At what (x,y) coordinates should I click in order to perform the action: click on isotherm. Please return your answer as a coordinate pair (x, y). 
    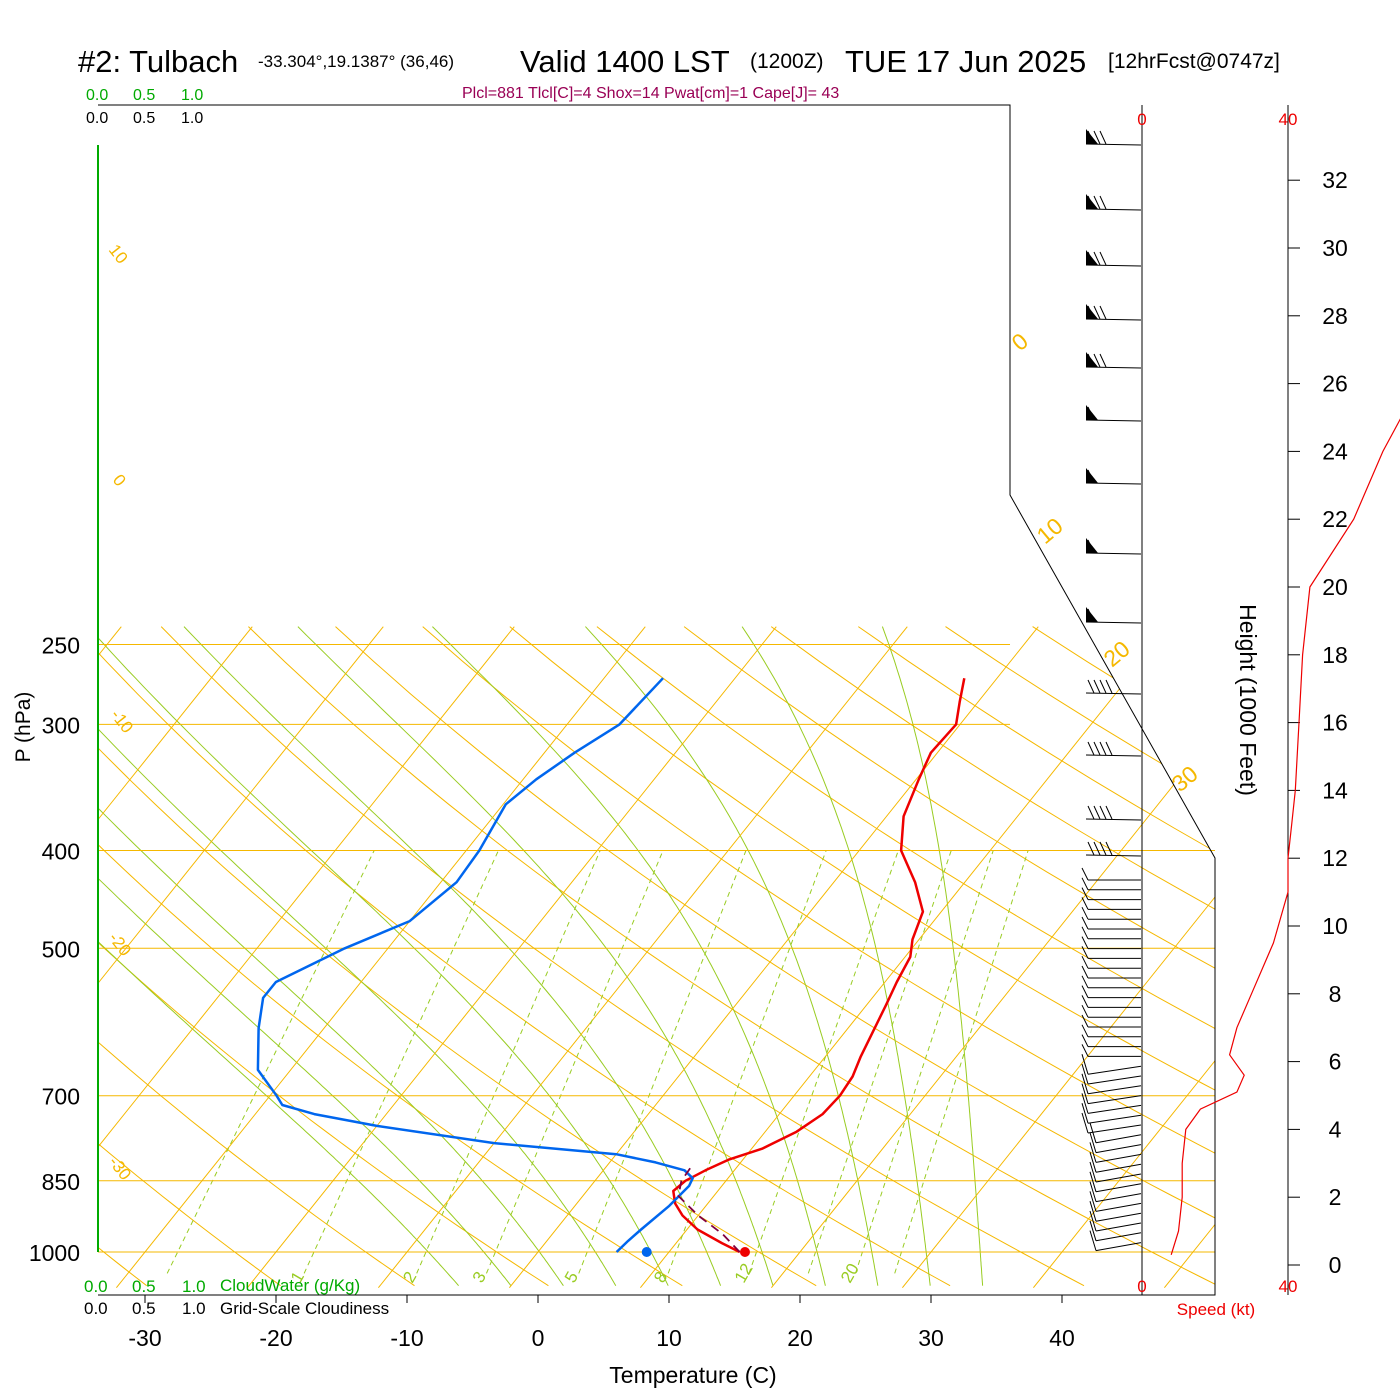
    Looking at the image, I should click on (1058, 957).